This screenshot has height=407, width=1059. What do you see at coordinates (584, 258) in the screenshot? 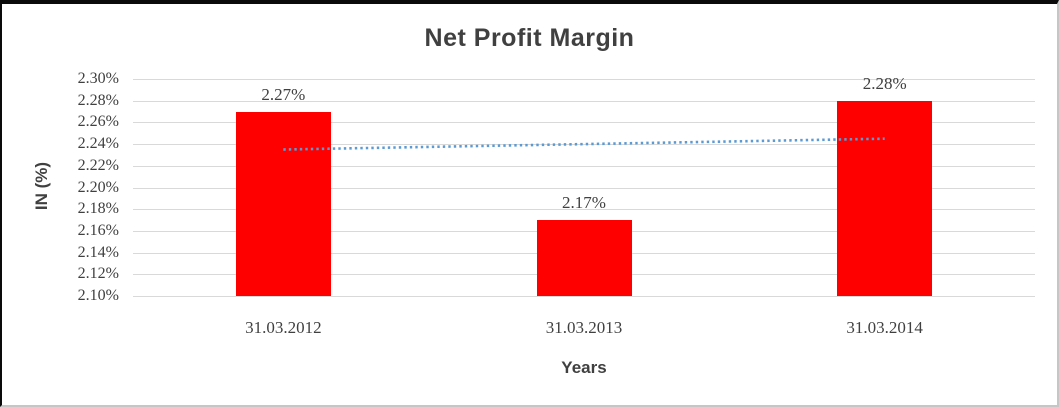
I see `bar-31.03.2013` at bounding box center [584, 258].